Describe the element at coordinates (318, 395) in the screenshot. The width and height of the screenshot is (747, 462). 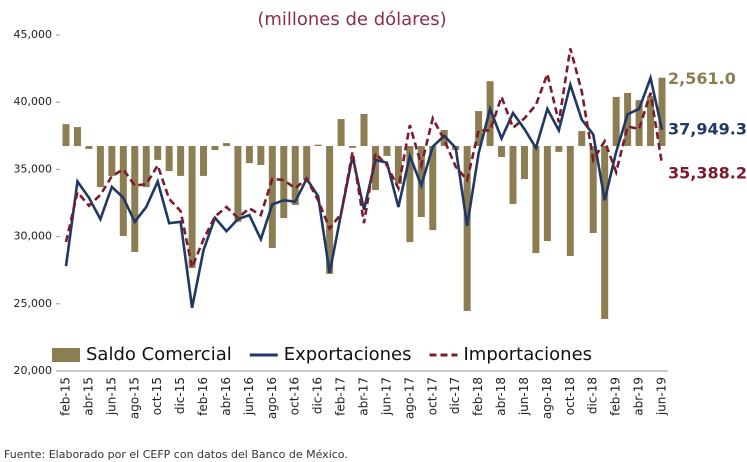
I see `x-tick-label: dic-16` at that location.